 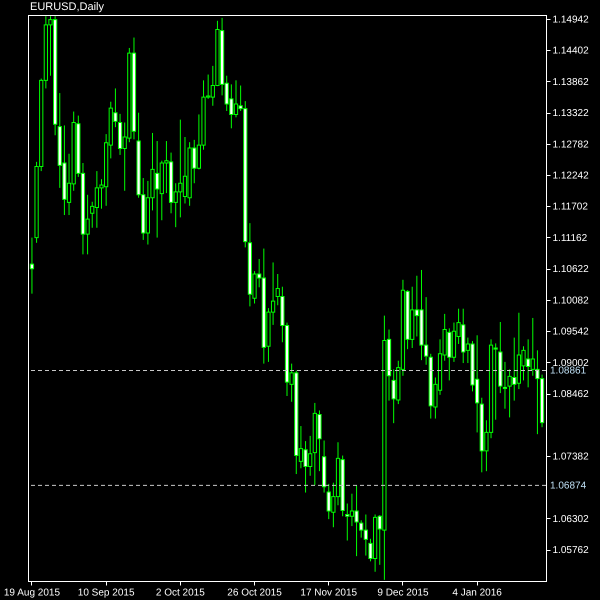 I want to click on y-tick-label: 1.12782, so click(x=571, y=144).